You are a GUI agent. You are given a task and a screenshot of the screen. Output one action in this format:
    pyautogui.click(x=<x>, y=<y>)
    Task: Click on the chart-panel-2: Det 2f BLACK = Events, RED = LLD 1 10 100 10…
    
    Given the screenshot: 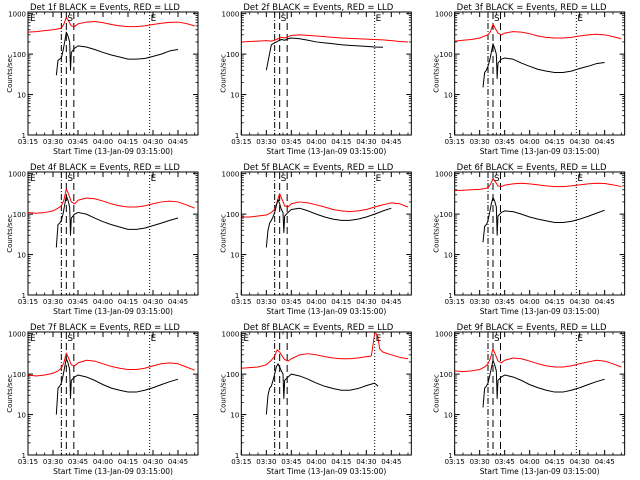 What is the action you would take?
    pyautogui.click(x=315, y=79)
    